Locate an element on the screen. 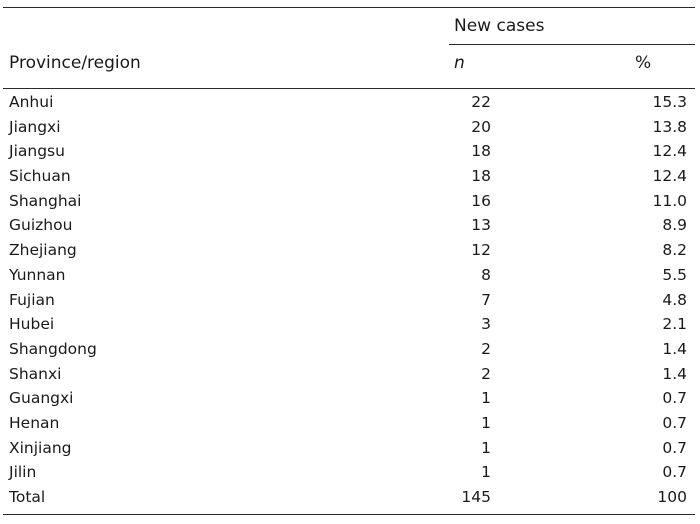  province-cell: Hubei is located at coordinates (32, 324).